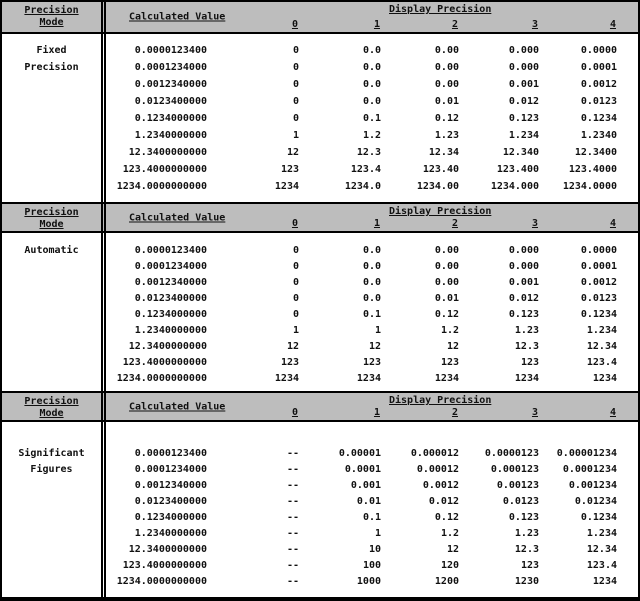 The width and height of the screenshot is (640, 601). What do you see at coordinates (443, 152) in the screenshot?
I see `precision-2-cell: 12.34` at bounding box center [443, 152].